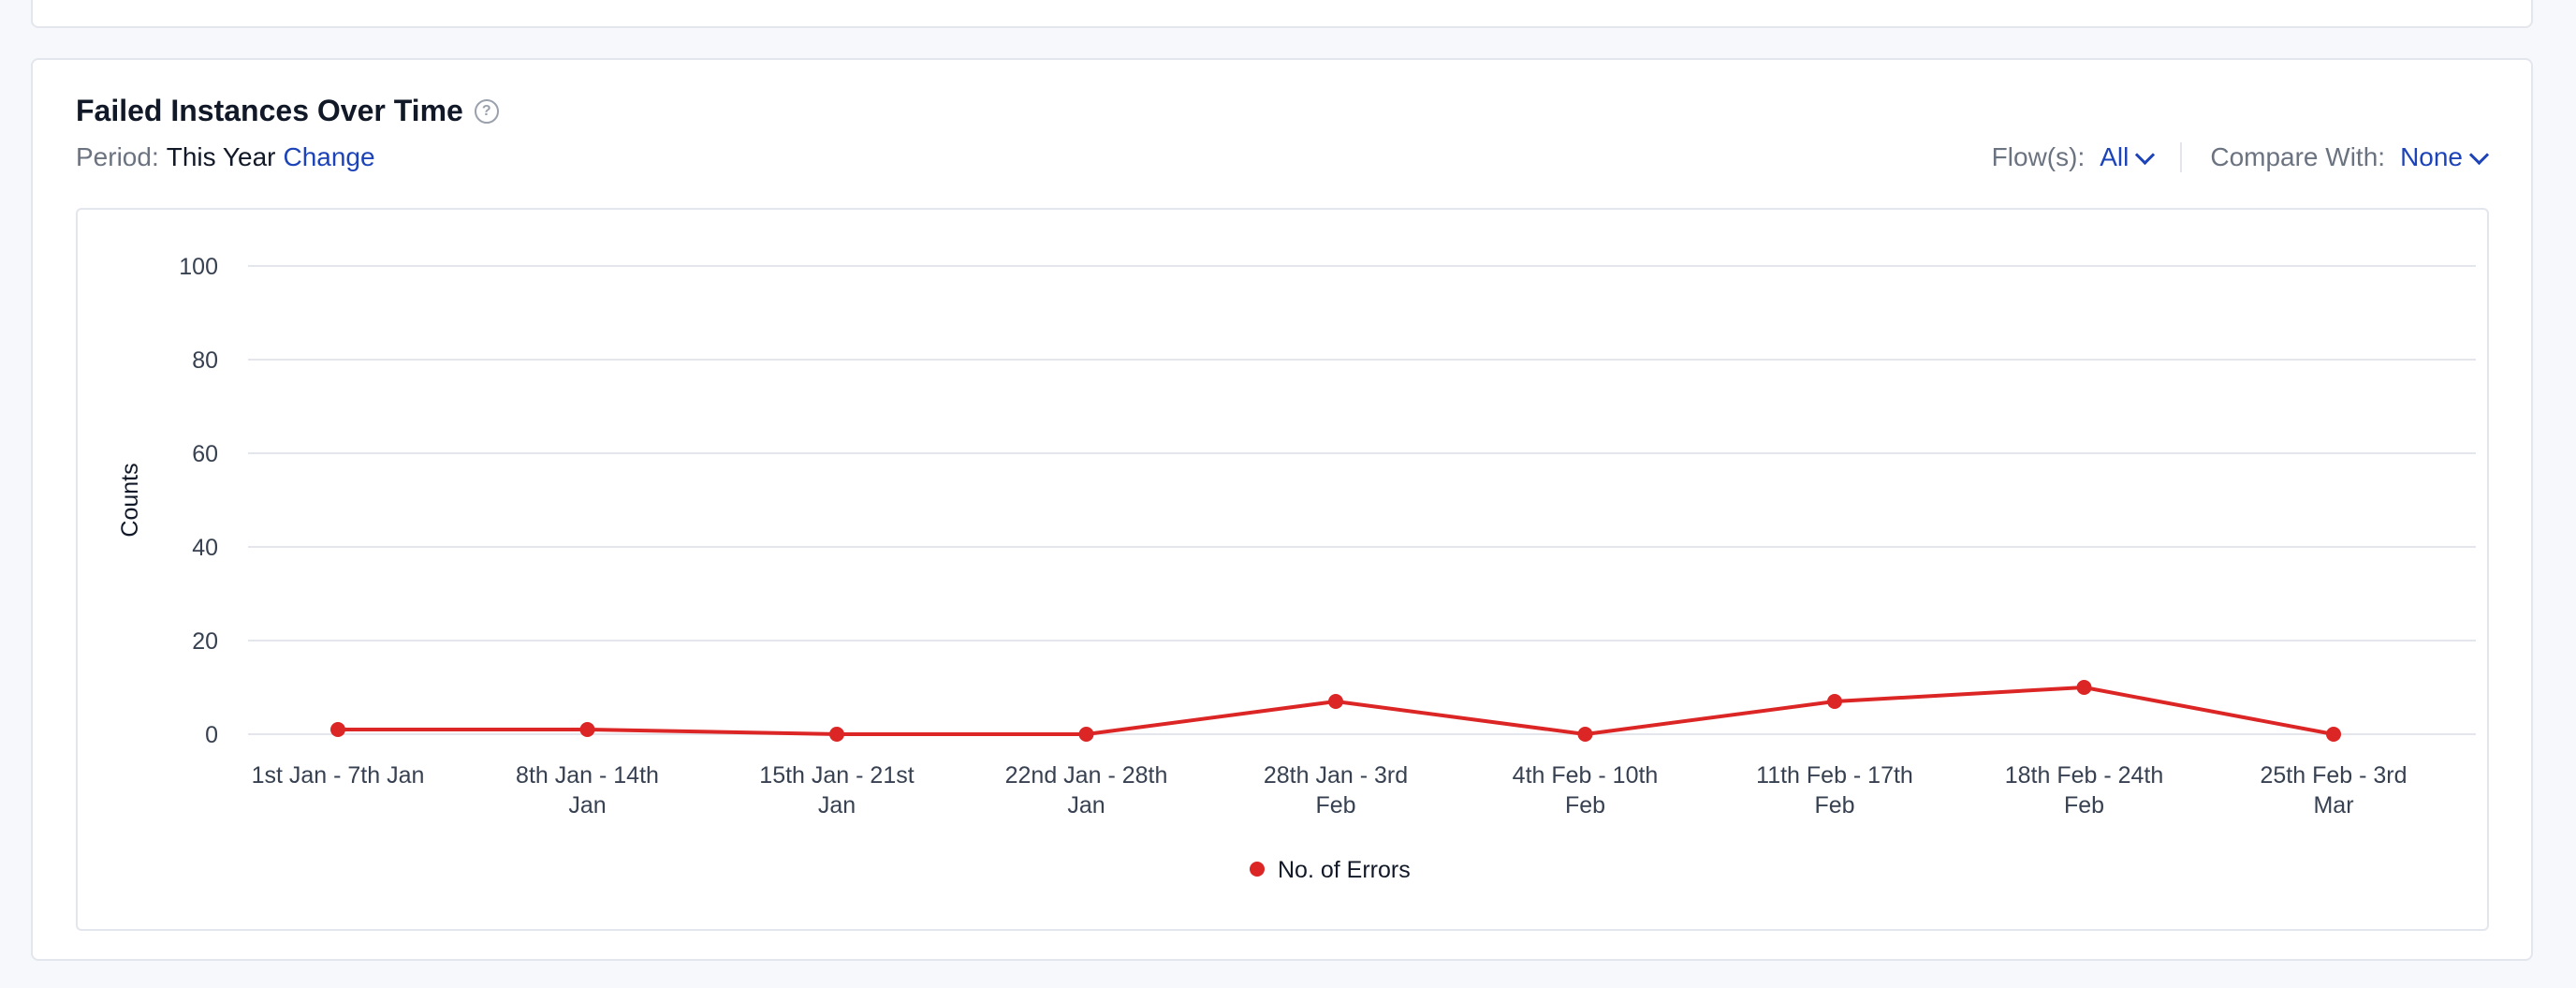  I want to click on legend-marker, so click(1257, 869).